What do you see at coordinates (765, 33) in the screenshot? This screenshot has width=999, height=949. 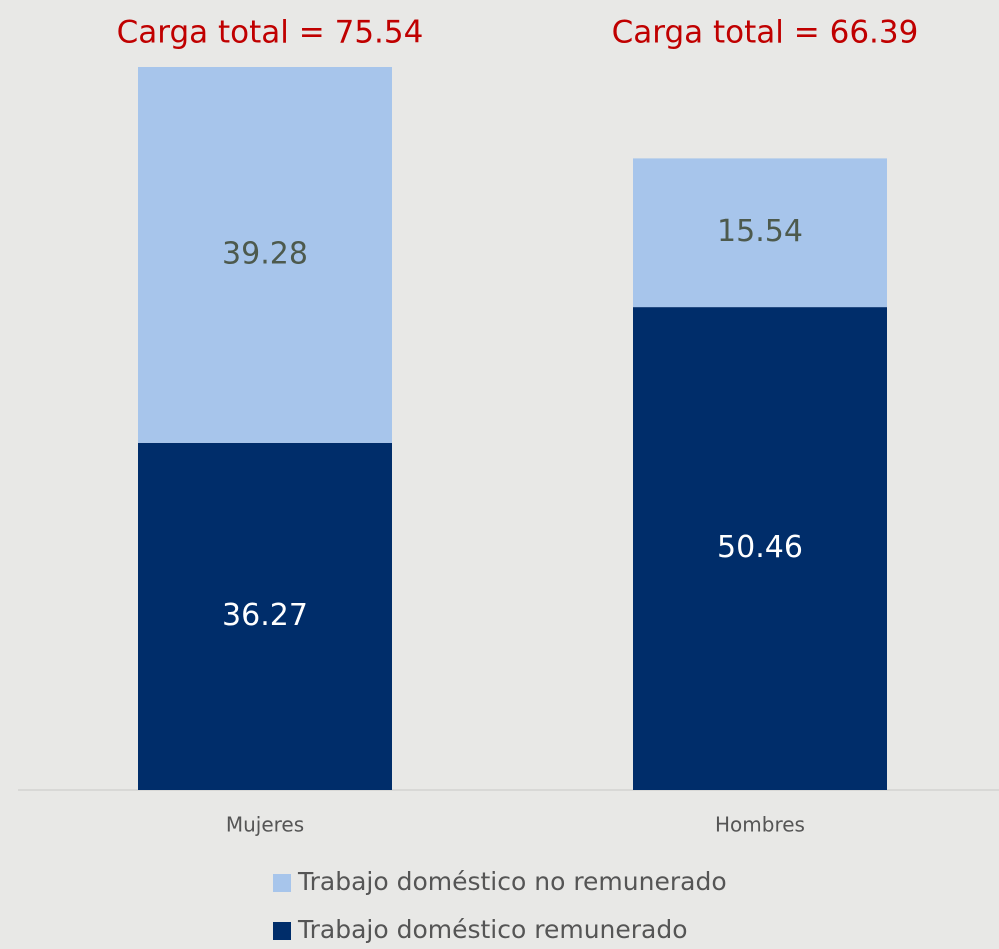 I see `annotation: Carga total = 66.39` at bounding box center [765, 33].